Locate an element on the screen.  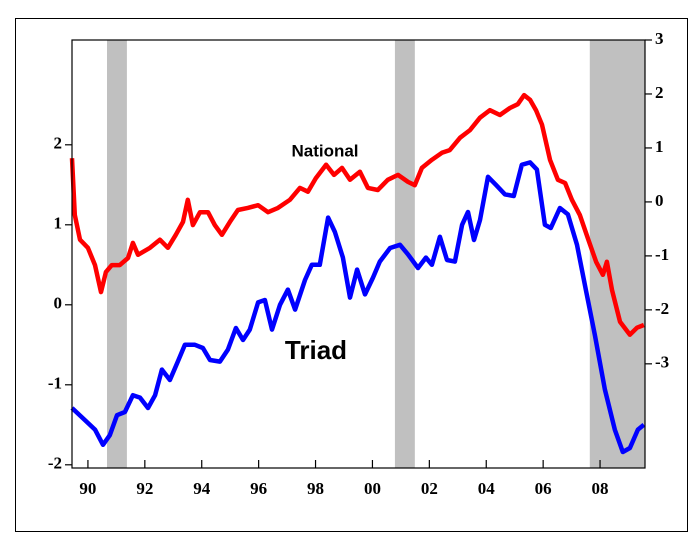
x-tick-label: 04 is located at coordinates (487, 488).